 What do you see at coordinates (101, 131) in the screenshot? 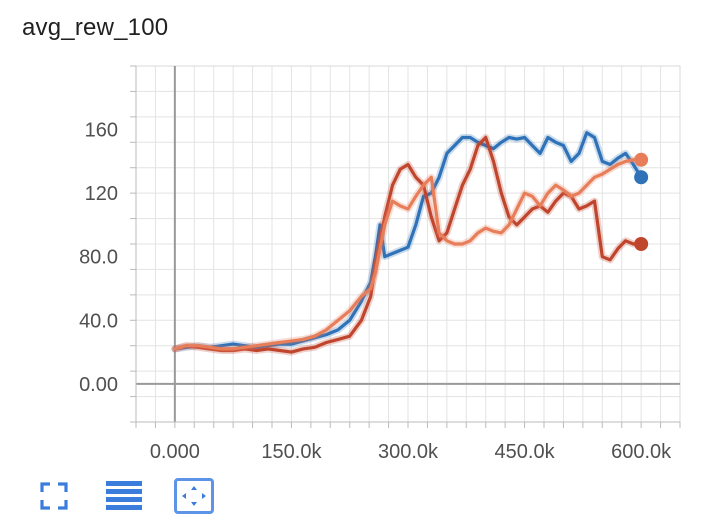
I see `y-tick-label: 160` at bounding box center [101, 131].